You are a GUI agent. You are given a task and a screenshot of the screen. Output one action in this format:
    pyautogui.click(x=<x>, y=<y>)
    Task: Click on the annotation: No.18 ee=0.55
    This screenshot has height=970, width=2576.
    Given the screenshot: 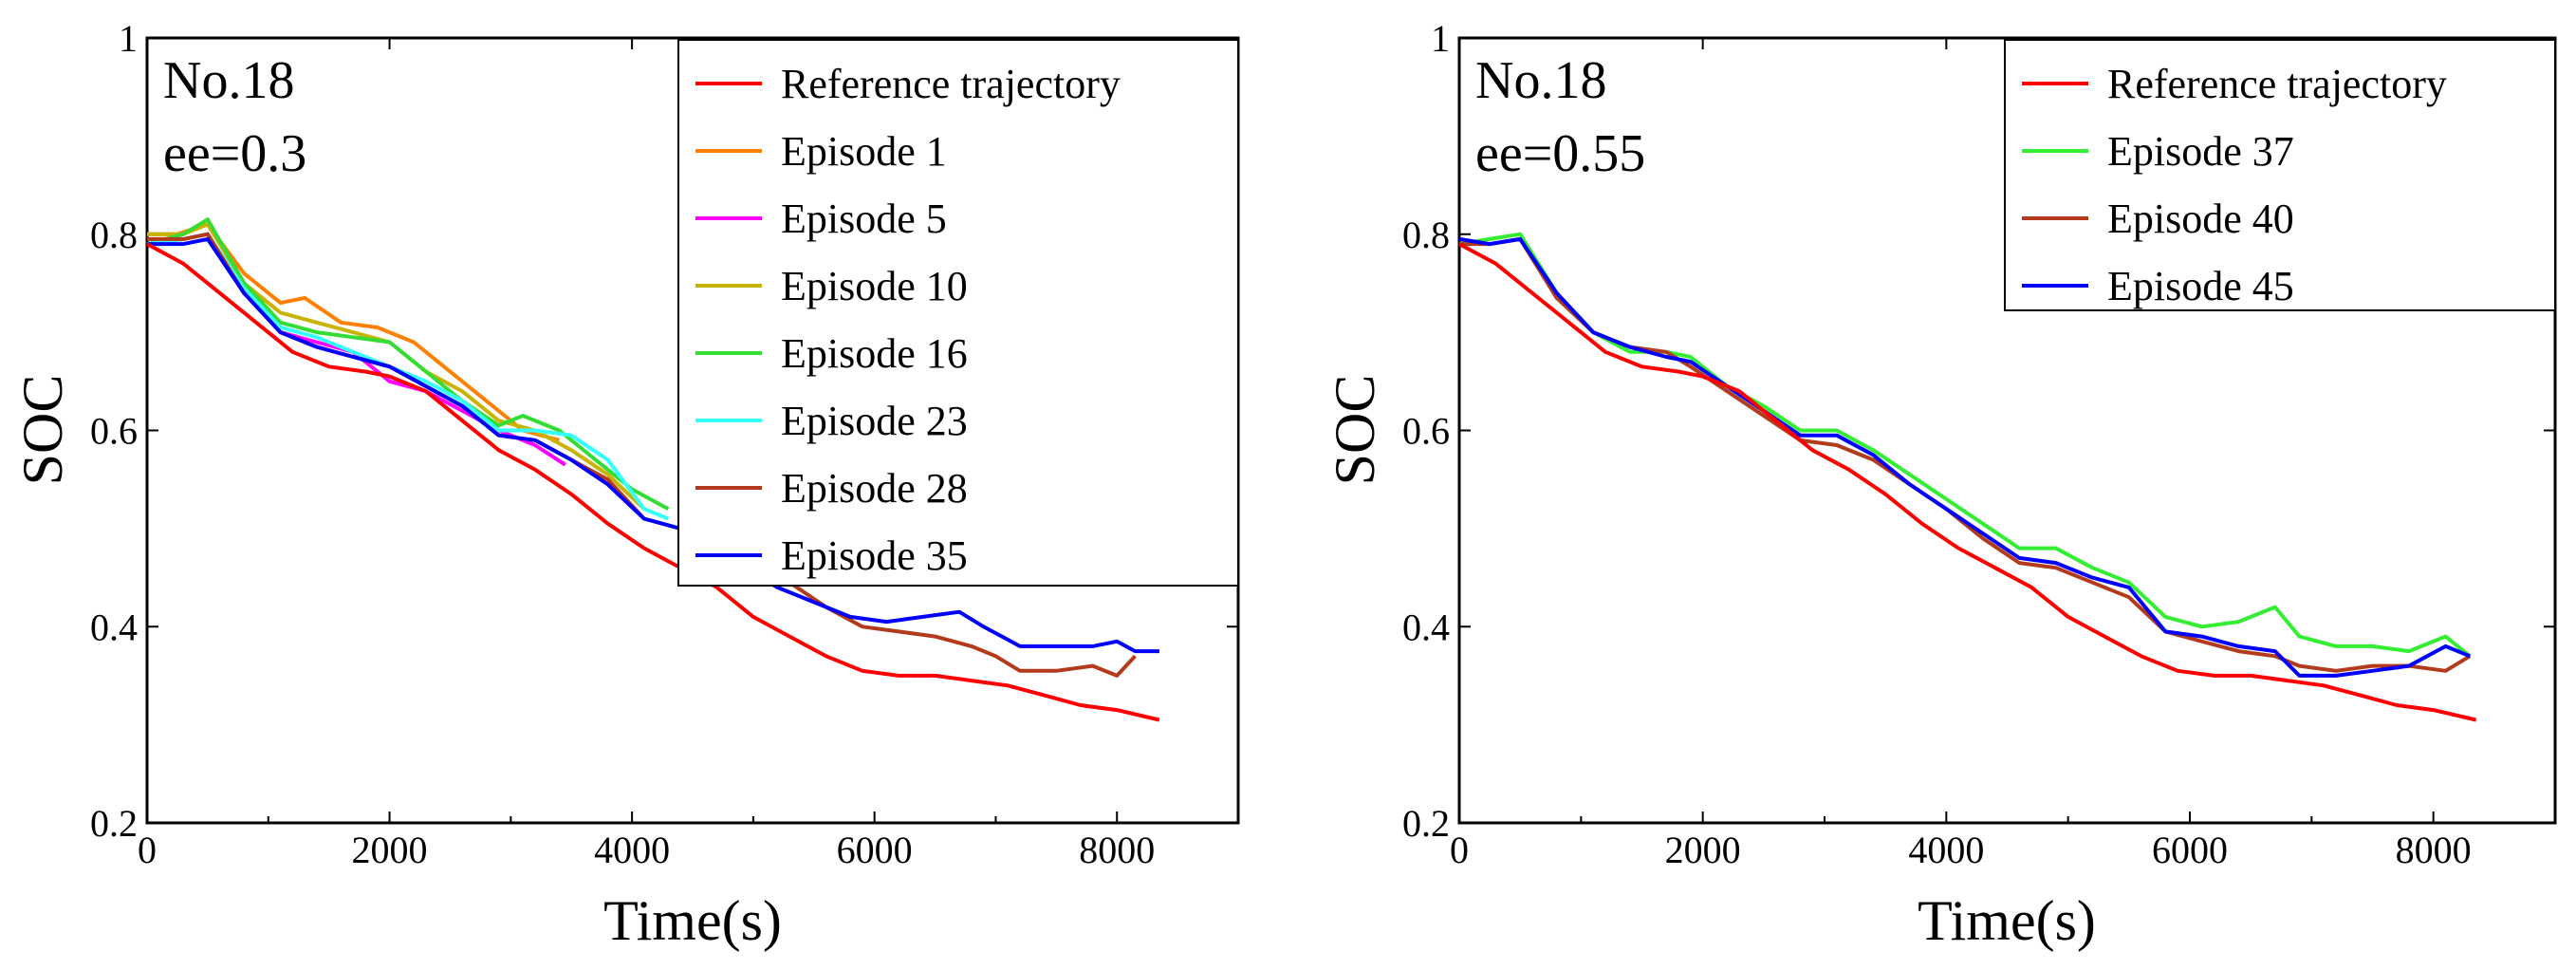 What is the action you would take?
    pyautogui.click(x=1560, y=117)
    